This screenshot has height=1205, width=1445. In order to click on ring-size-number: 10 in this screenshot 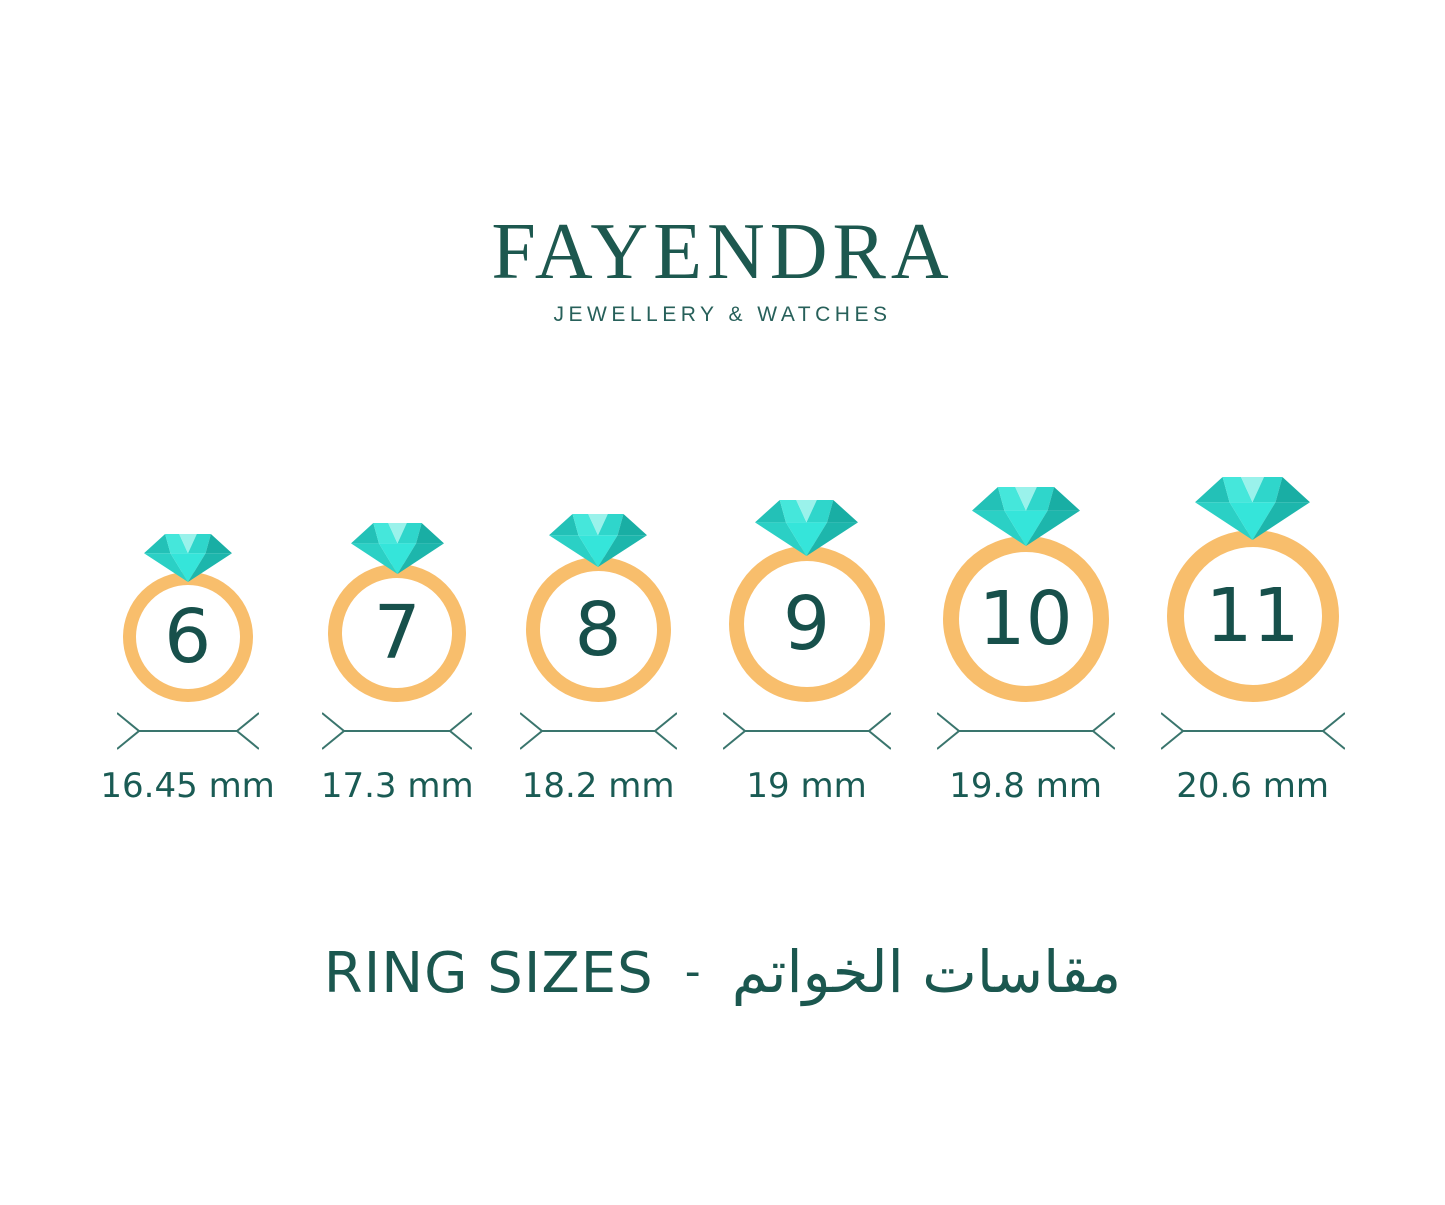, I will do `click(1025, 619)`.